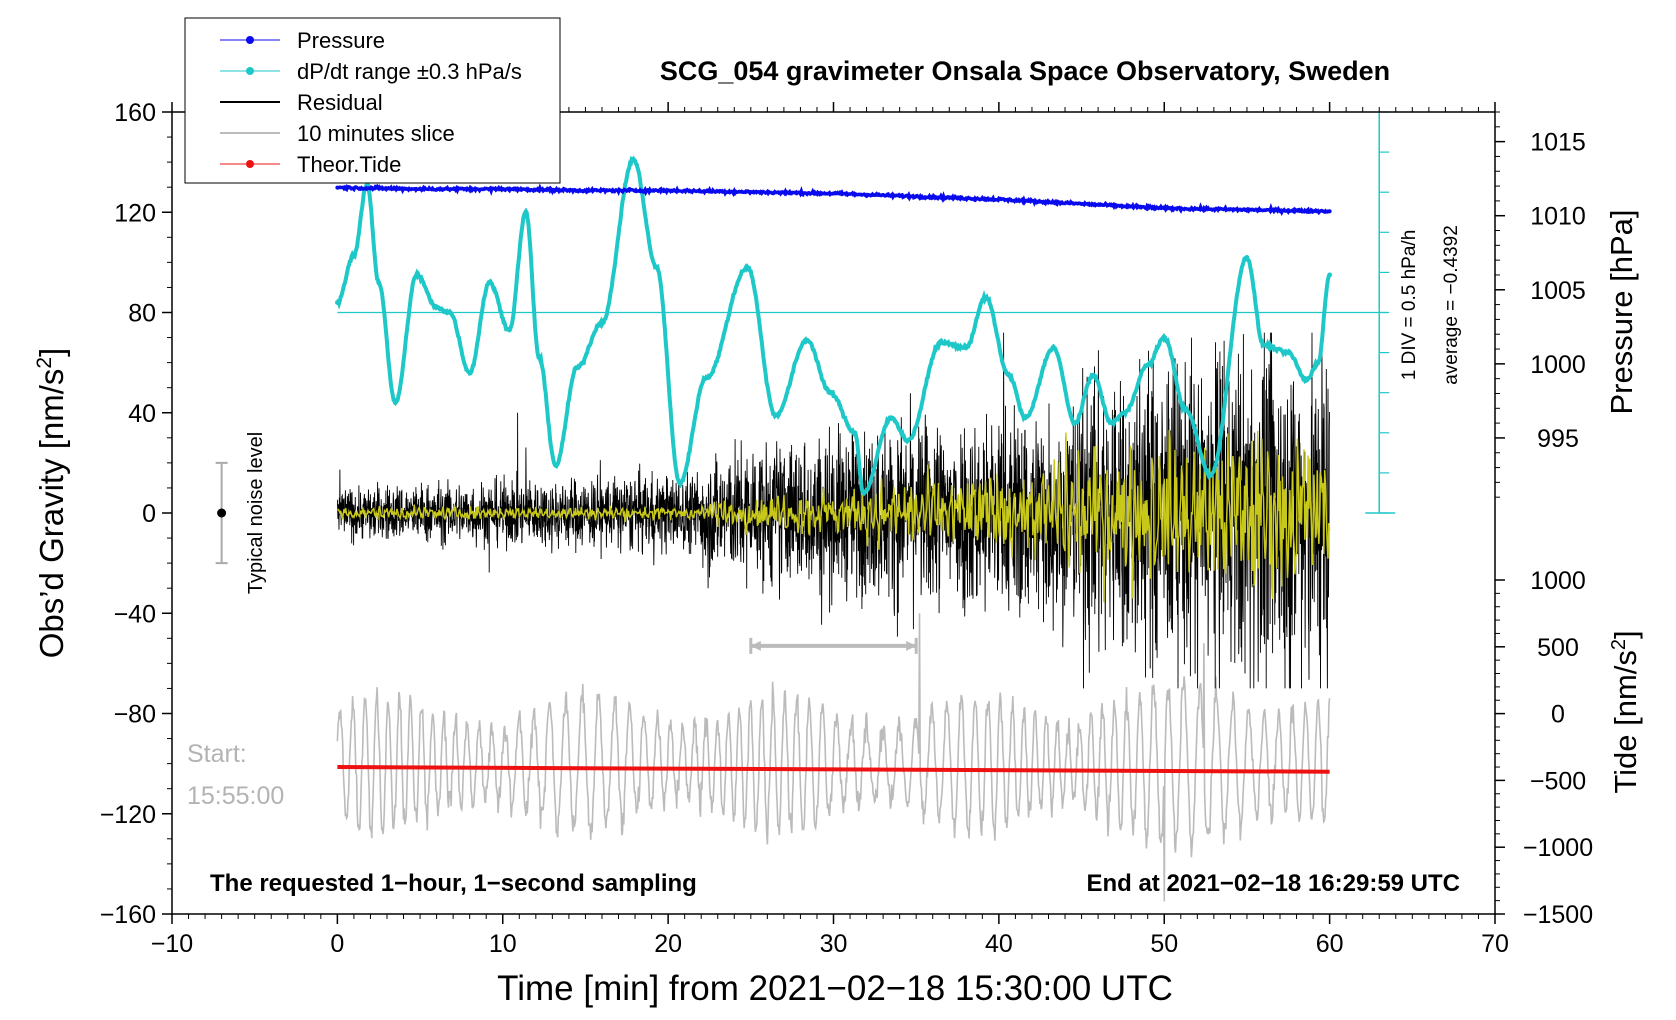 This screenshot has height=1020, width=1676. What do you see at coordinates (1621, 311) in the screenshot?
I see `y-axis-label-pressure: Pressure [hPa]` at bounding box center [1621, 311].